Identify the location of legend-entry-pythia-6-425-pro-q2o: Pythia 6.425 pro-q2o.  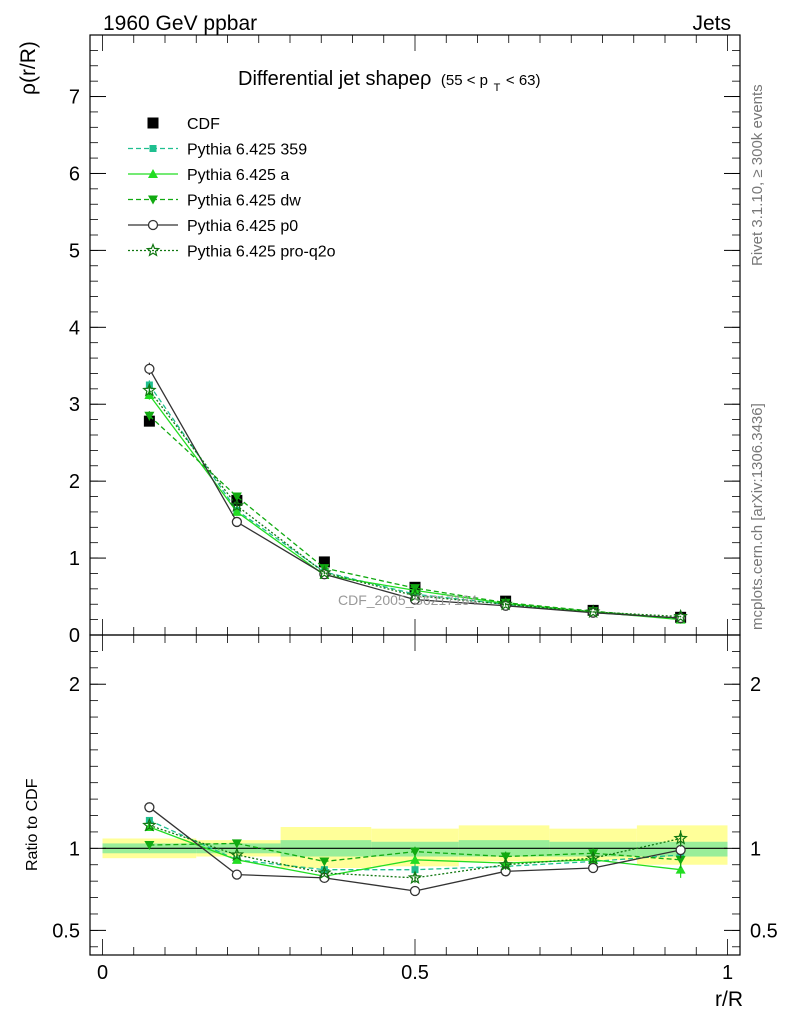
(232, 251).